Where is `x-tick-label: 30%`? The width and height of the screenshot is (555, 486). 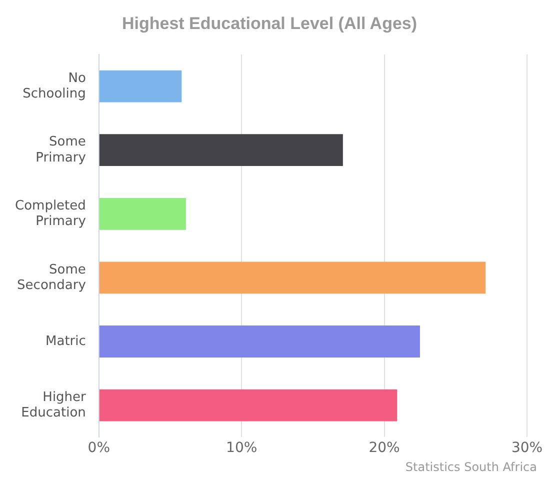
x-tick-label: 30% is located at coordinates (527, 448).